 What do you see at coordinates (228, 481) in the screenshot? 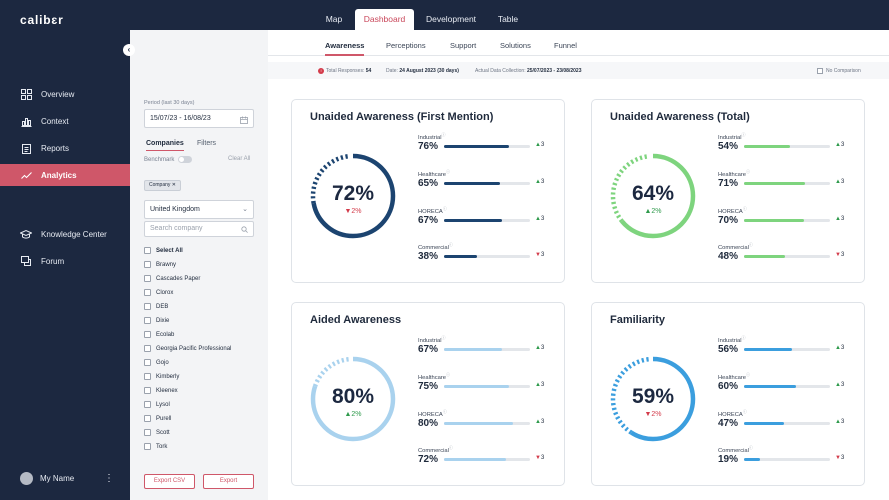
I see `export-button: Export` at bounding box center [228, 481].